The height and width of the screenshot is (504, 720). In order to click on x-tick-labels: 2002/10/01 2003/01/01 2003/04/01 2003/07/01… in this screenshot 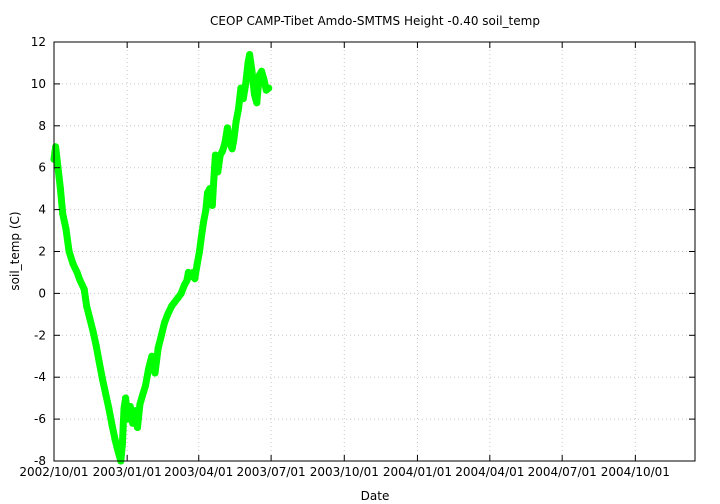, I will do `click(344, 472)`.